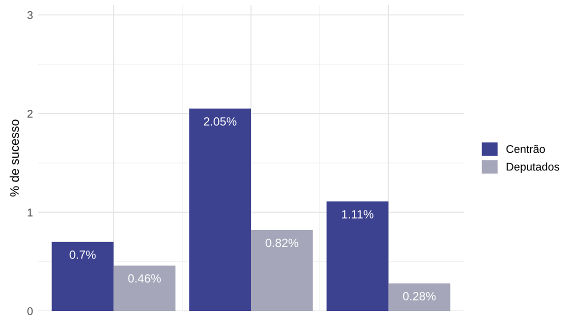 The width and height of the screenshot is (570, 321). What do you see at coordinates (30, 311) in the screenshot?
I see `y-tick-label: 0` at bounding box center [30, 311].